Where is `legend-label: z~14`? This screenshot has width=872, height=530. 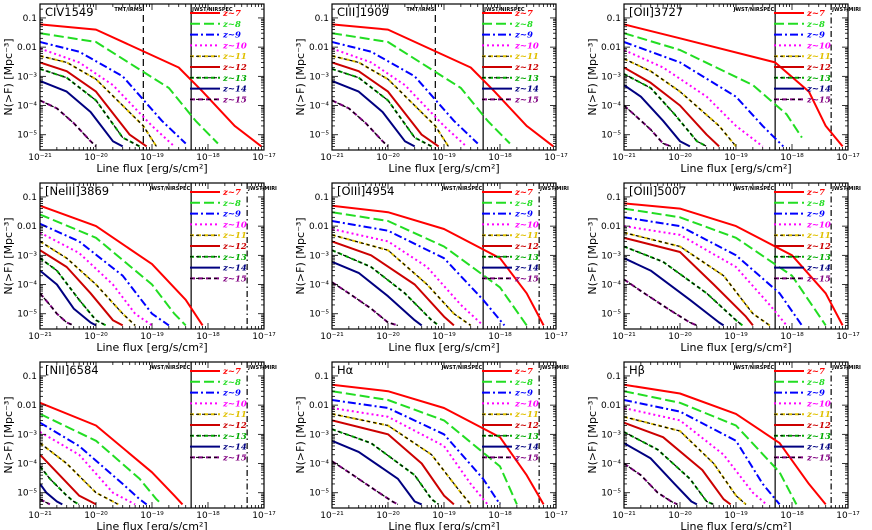 legend-label: z~14 is located at coordinates (818, 269).